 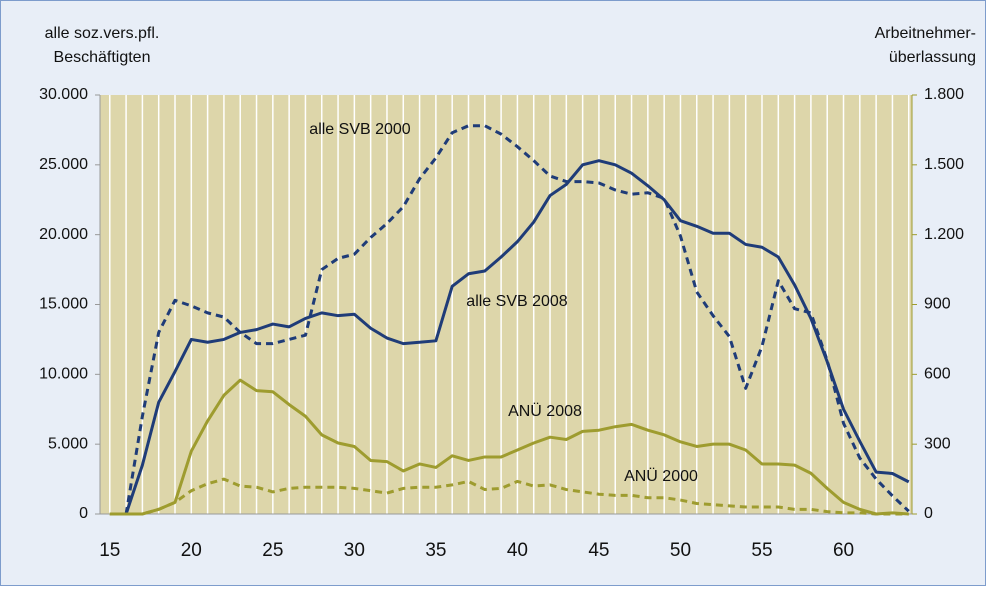 What do you see at coordinates (63, 304) in the screenshot?
I see `y-tick-label: 15.000` at bounding box center [63, 304].